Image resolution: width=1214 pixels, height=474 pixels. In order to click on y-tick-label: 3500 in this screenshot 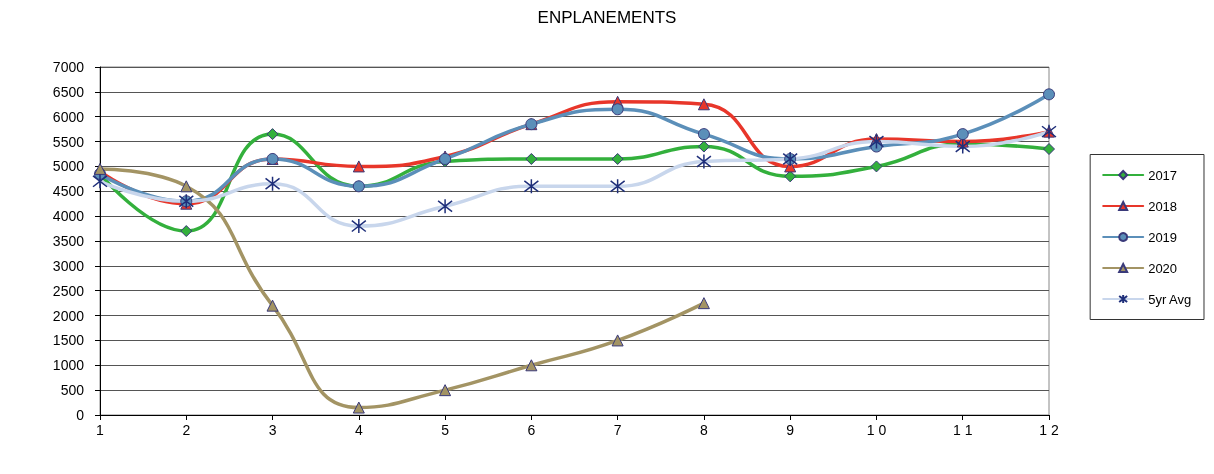, I will do `click(68, 241)`.